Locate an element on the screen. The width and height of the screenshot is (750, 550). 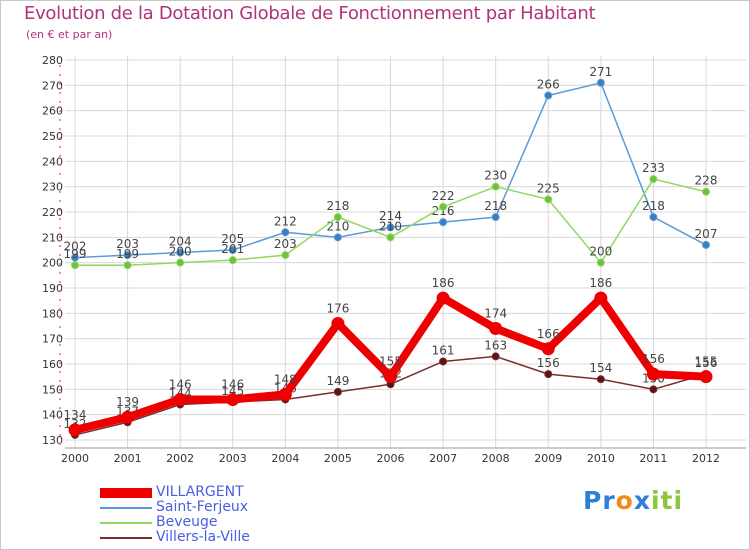
y-tick-label: 130 is located at coordinates (52, 440).